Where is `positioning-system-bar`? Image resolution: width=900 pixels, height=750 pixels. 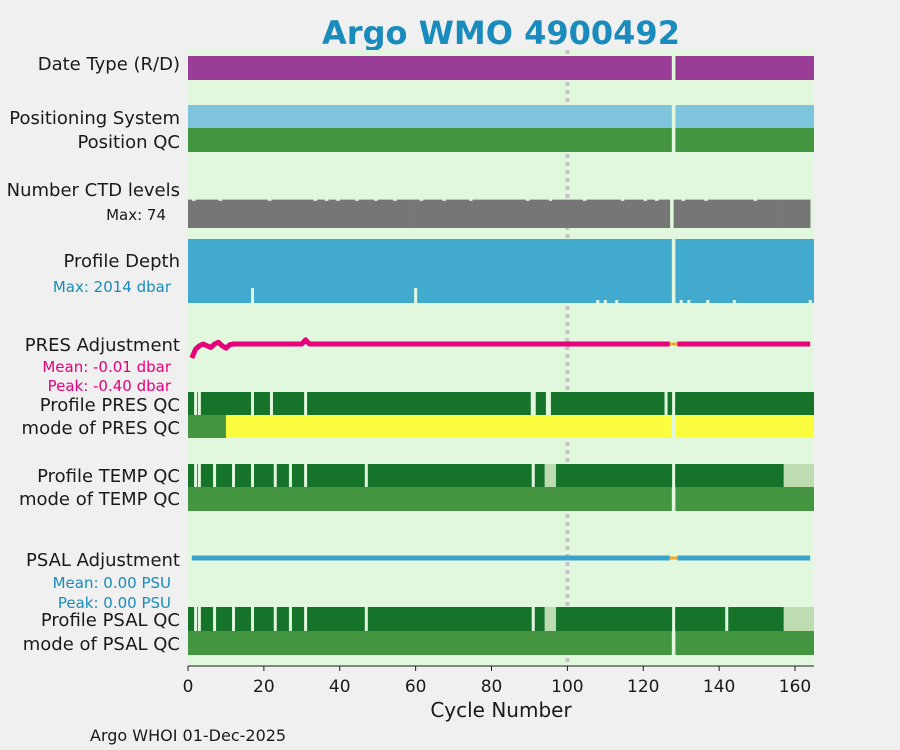 positioning-system-bar is located at coordinates (501, 116).